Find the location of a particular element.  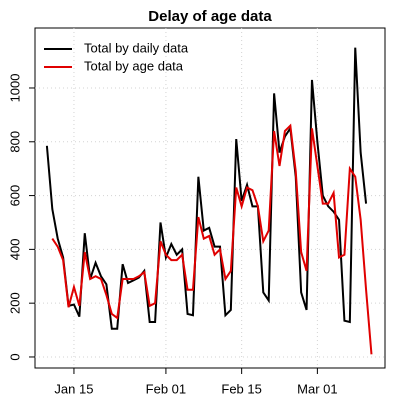

y-tick-label: 0 is located at coordinates (14, 356).